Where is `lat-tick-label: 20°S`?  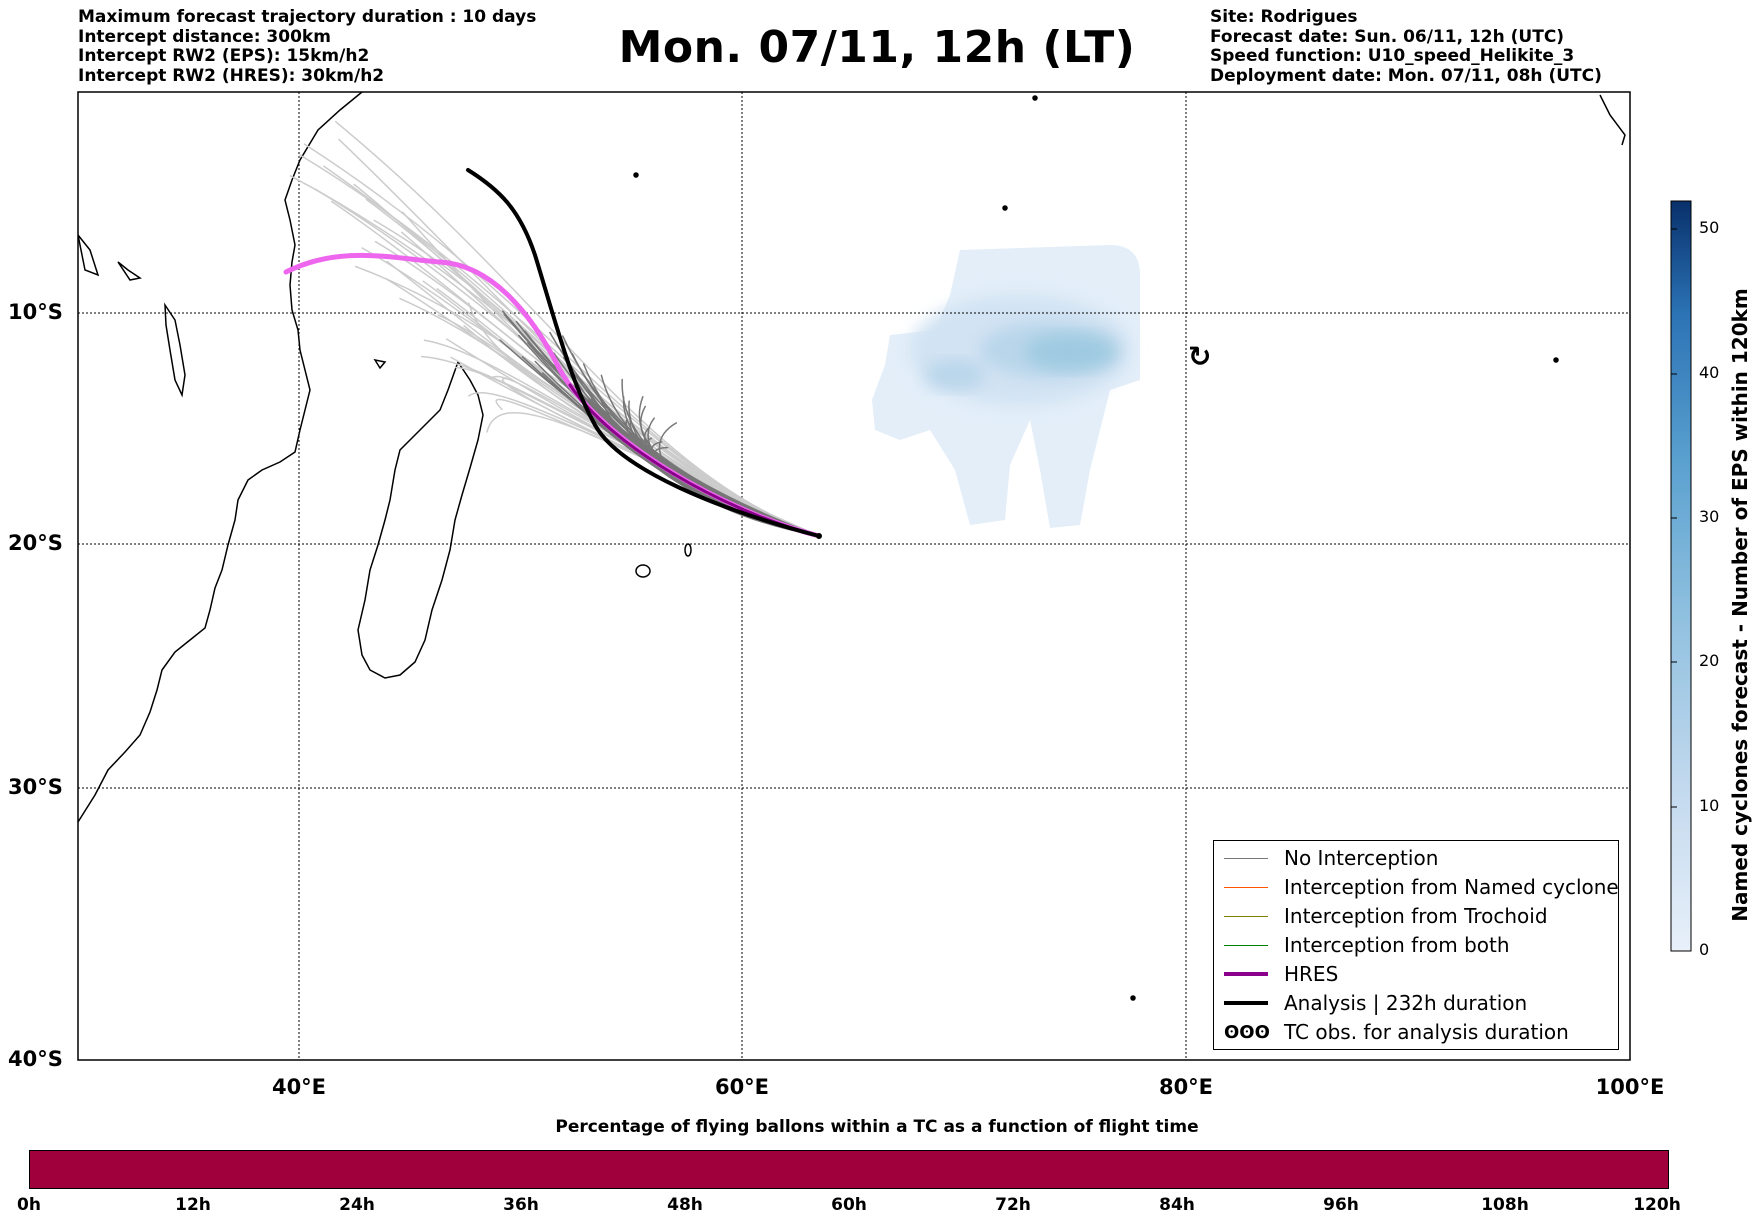 lat-tick-label: 20°S is located at coordinates (35, 543).